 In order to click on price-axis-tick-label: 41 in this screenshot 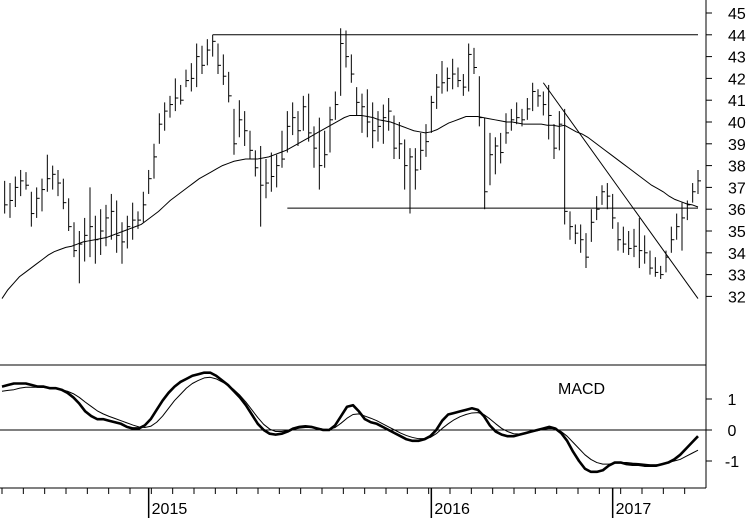, I will do `click(737, 101)`.